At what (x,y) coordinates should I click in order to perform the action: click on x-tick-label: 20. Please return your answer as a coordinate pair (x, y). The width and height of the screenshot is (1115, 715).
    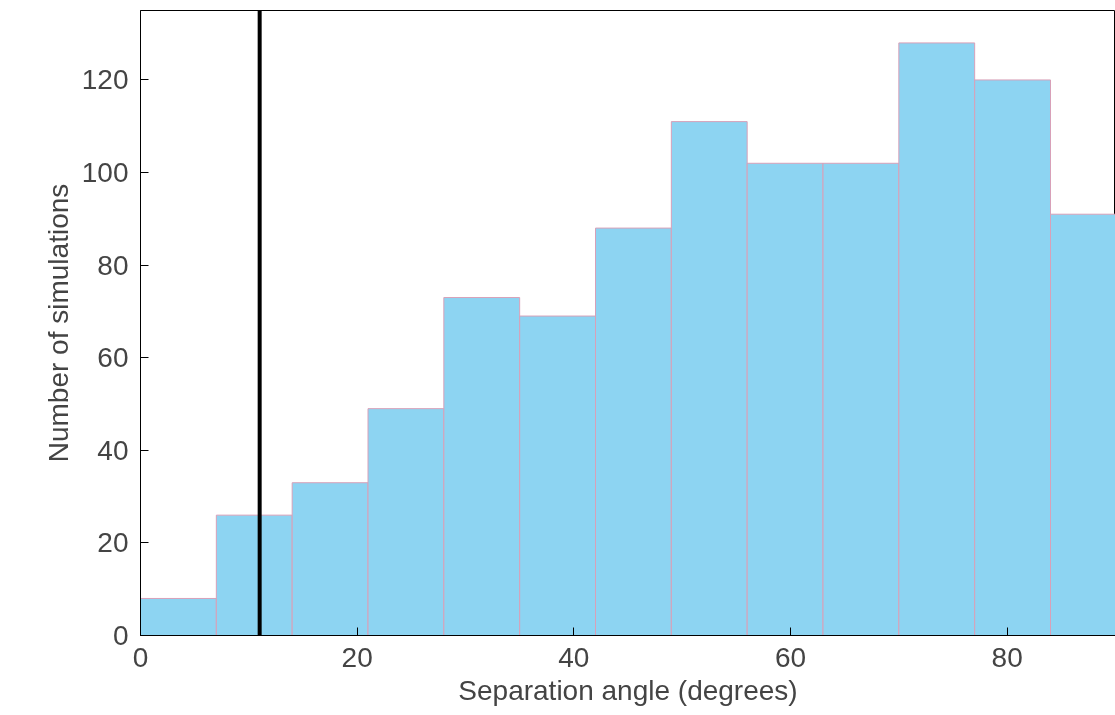
    Looking at the image, I should click on (357, 657).